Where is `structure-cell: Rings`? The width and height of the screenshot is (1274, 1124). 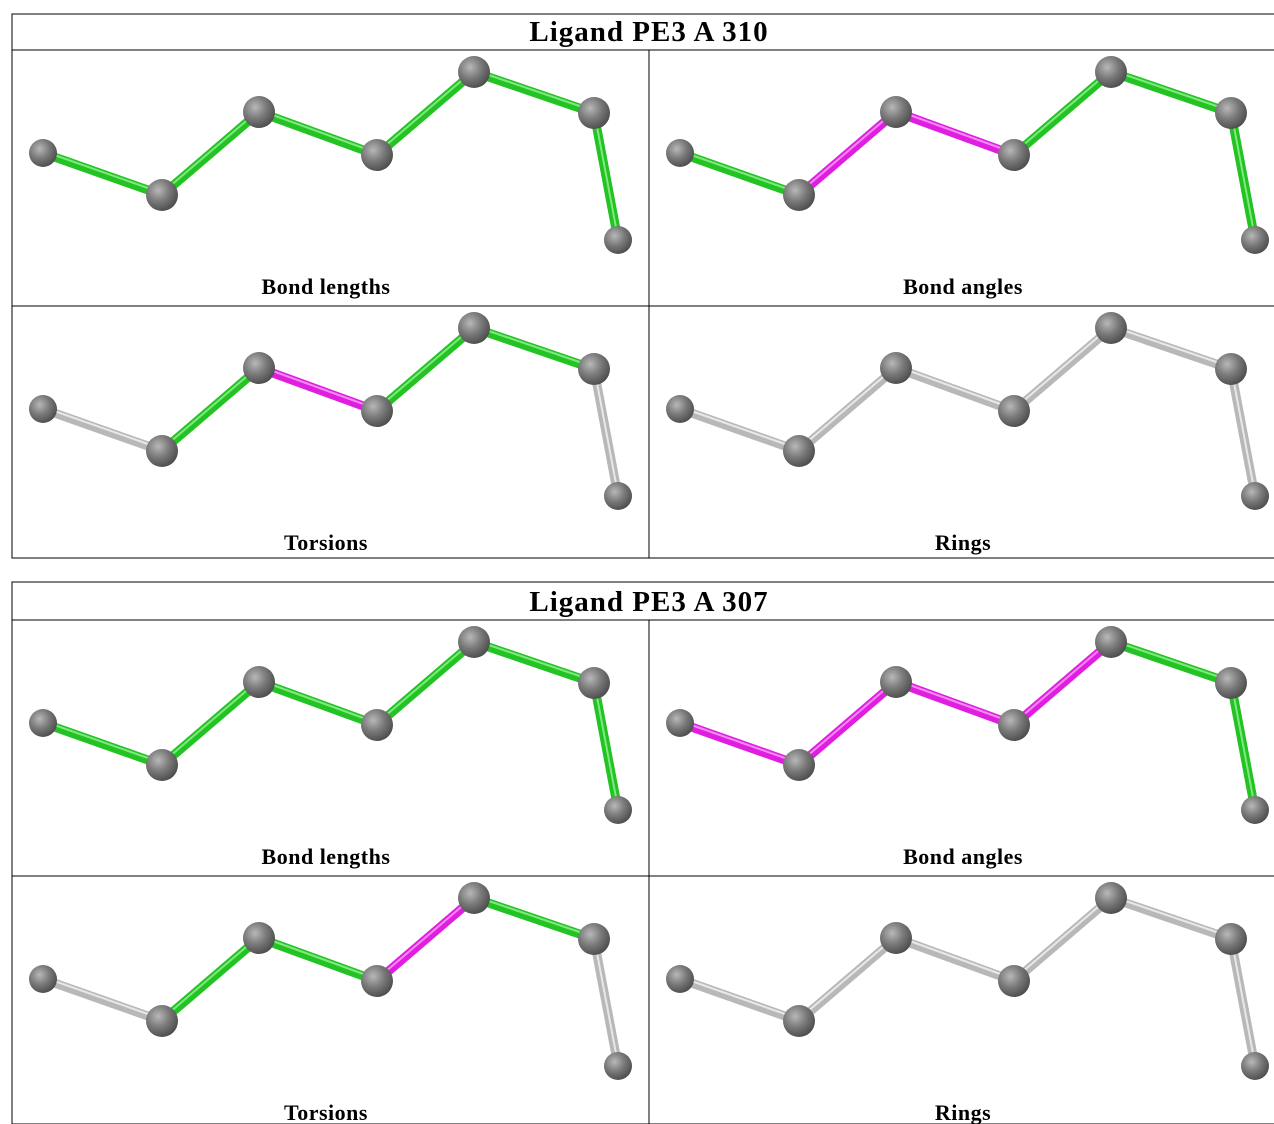 structure-cell: Rings is located at coordinates (967, 1003).